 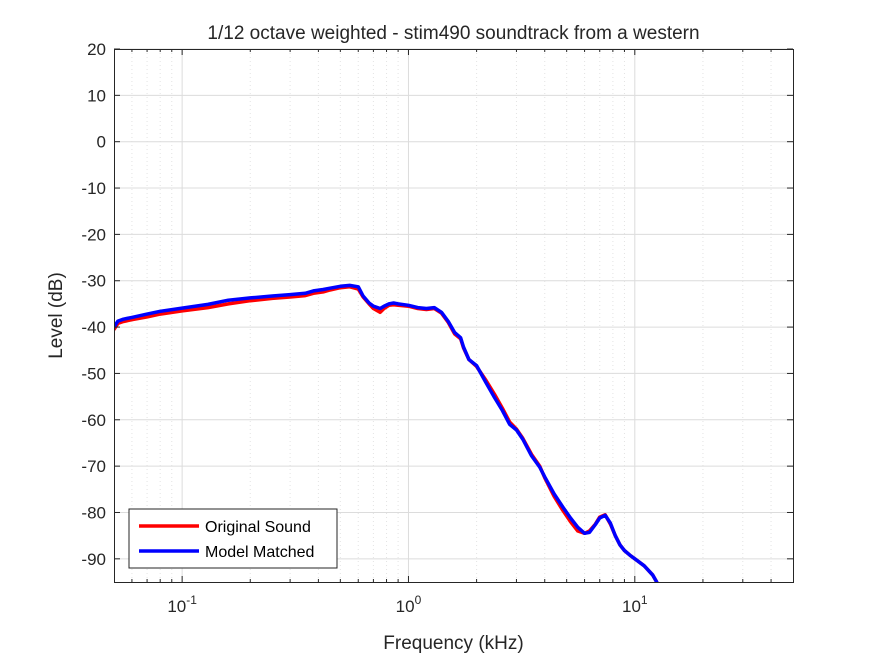 I want to click on legend: Original Sound Model Matched, so click(x=233, y=538).